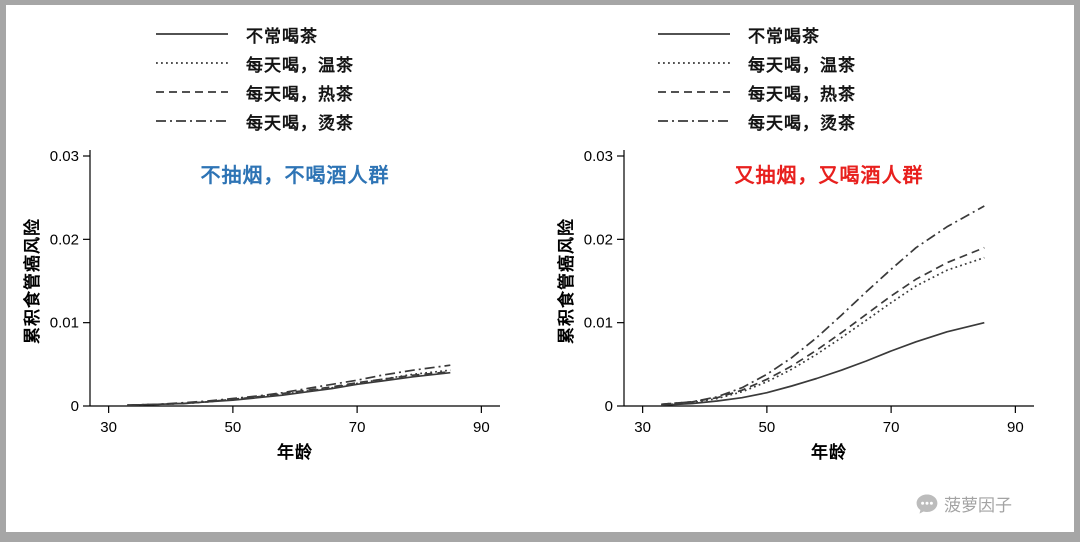 This screenshot has width=1080, height=542. What do you see at coordinates (978, 505) in the screenshot?
I see `watermark-text: 菠萝因子` at bounding box center [978, 505].